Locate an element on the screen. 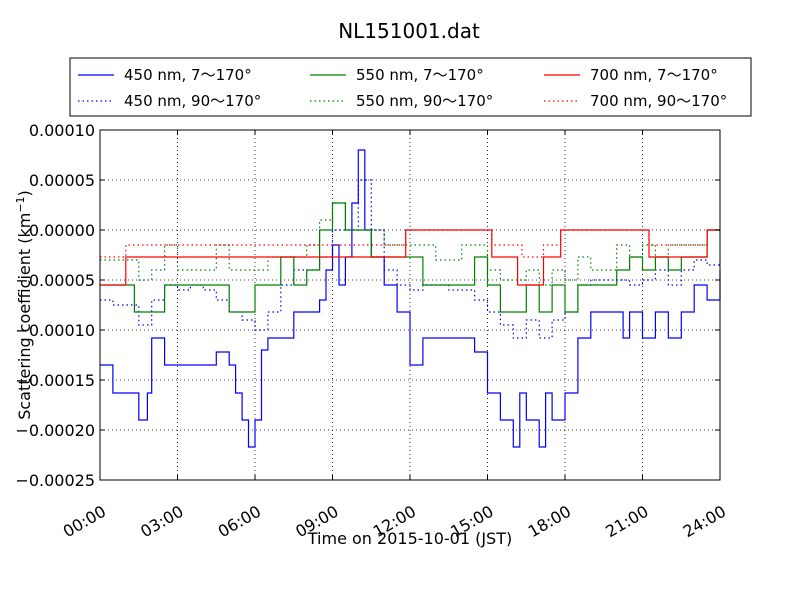  x-tick-label: 06:00 is located at coordinates (239, 522).